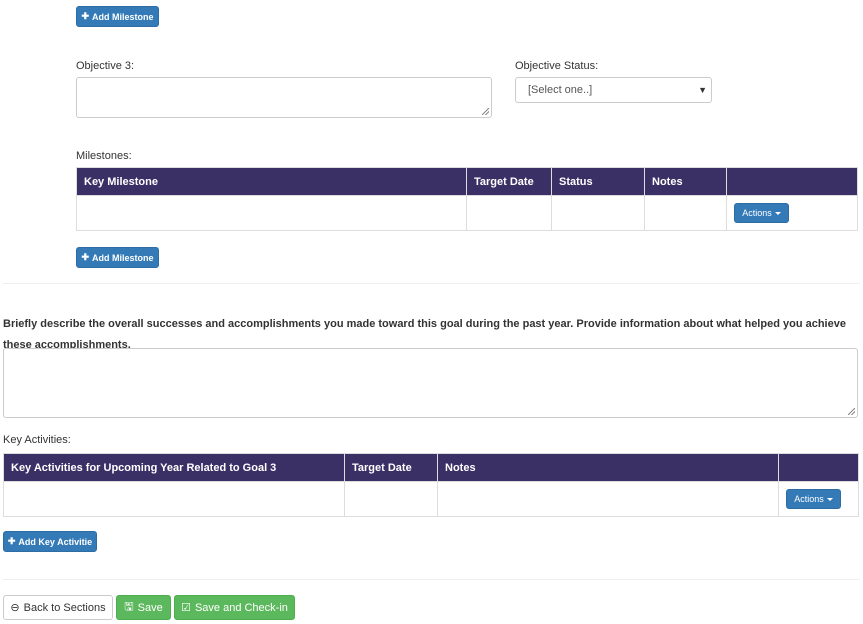 This screenshot has width=863, height=624. Describe the element at coordinates (37, 440) in the screenshot. I see `key-activities-label: Key Activities:` at that location.